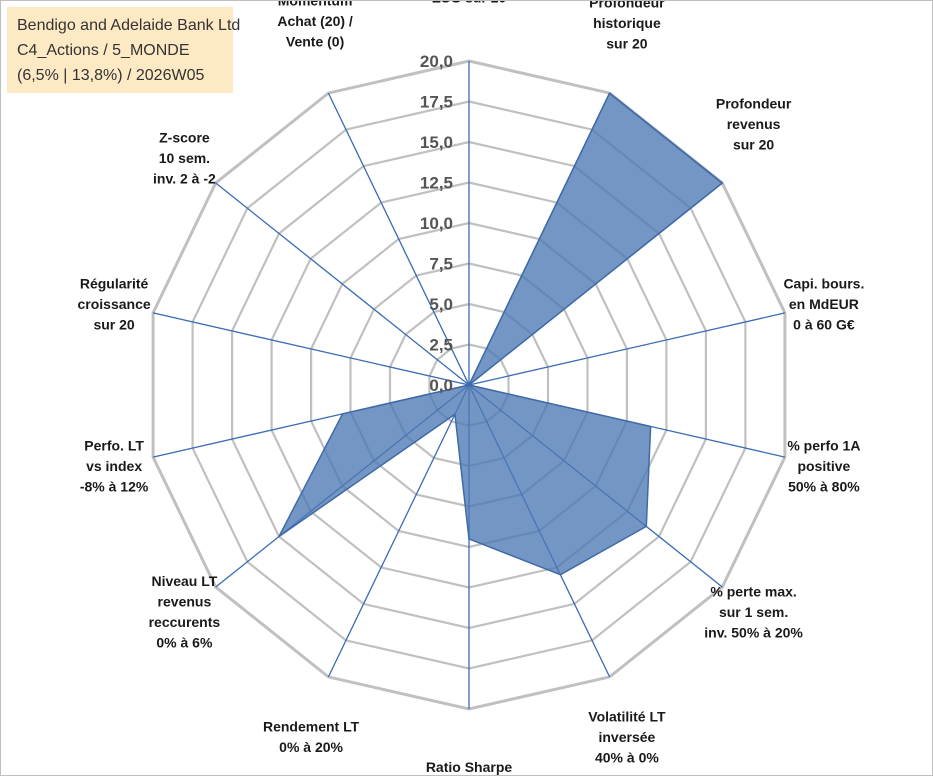  I want to click on category-label-line: 40% à 0%, so click(627, 758).